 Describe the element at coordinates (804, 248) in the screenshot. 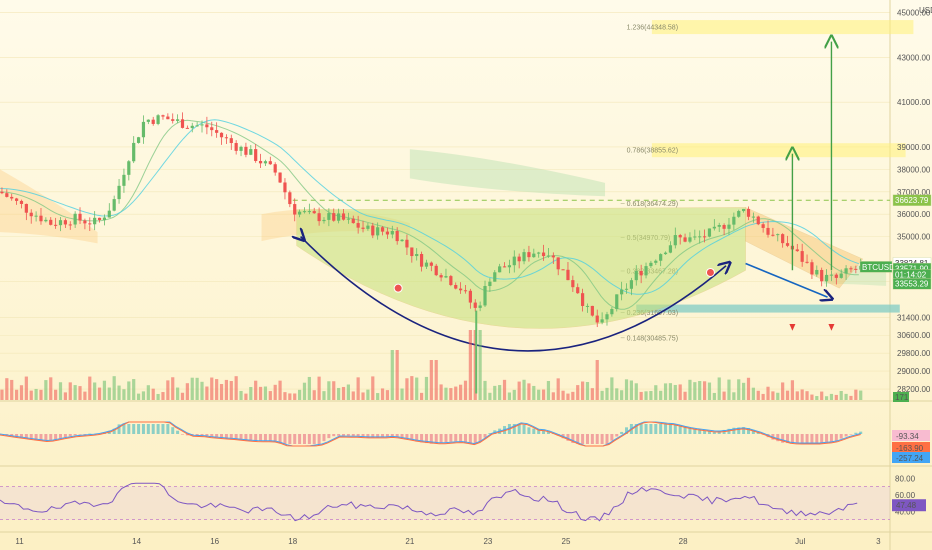

I see `handle-fill` at that location.